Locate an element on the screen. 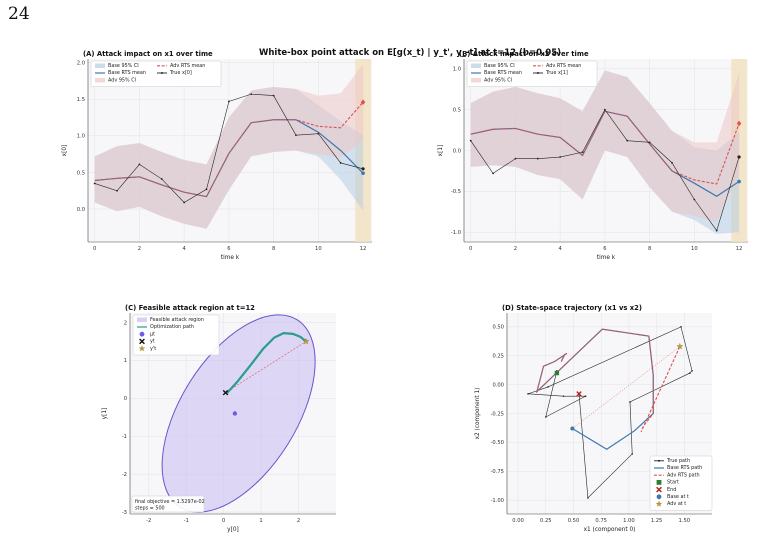 Image resolution: width=760 pixels, height=539 pixels. legend-label: μt is located at coordinates (152, 334).